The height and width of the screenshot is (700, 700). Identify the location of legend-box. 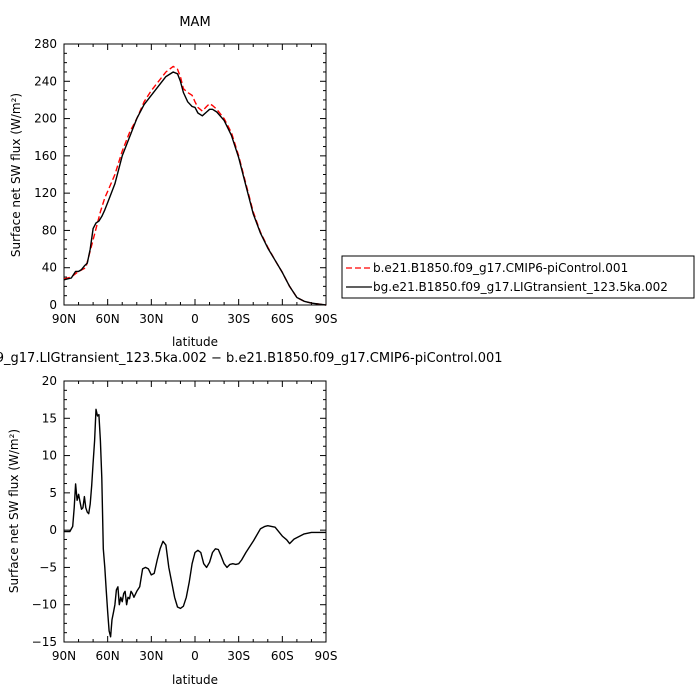
(518, 277).